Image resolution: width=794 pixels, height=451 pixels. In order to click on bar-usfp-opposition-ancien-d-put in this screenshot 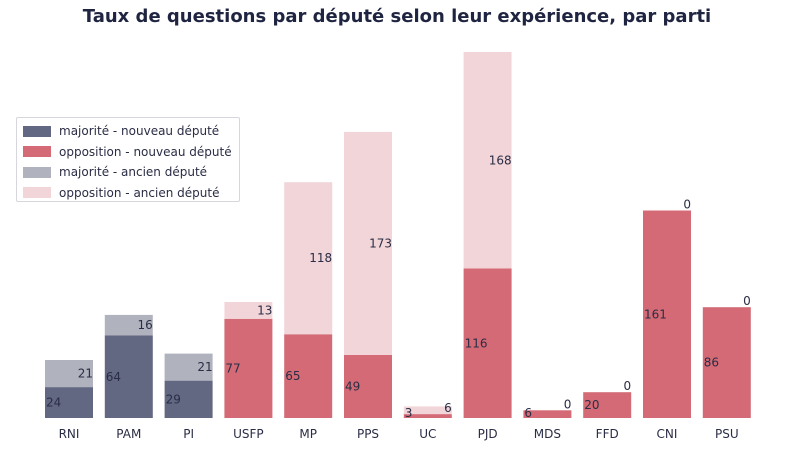, I will do `click(248, 310)`.